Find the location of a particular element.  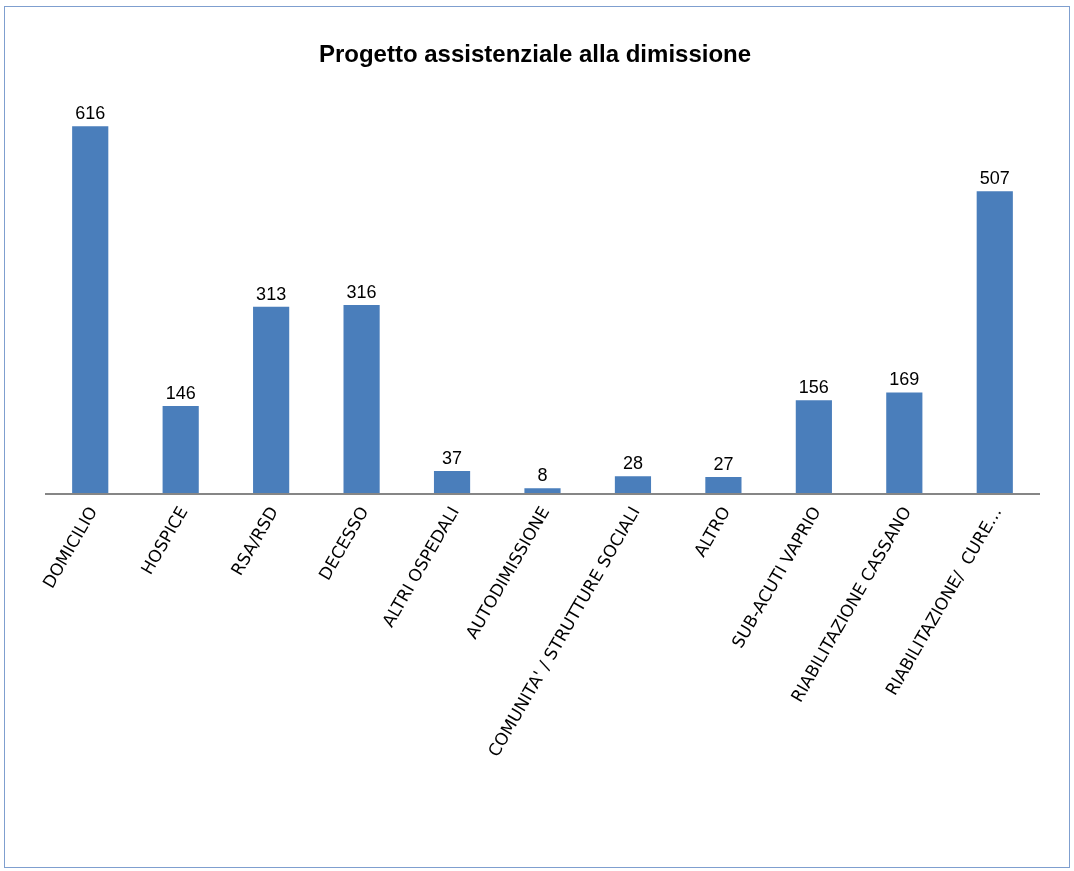

data-label: 169 is located at coordinates (904, 379).